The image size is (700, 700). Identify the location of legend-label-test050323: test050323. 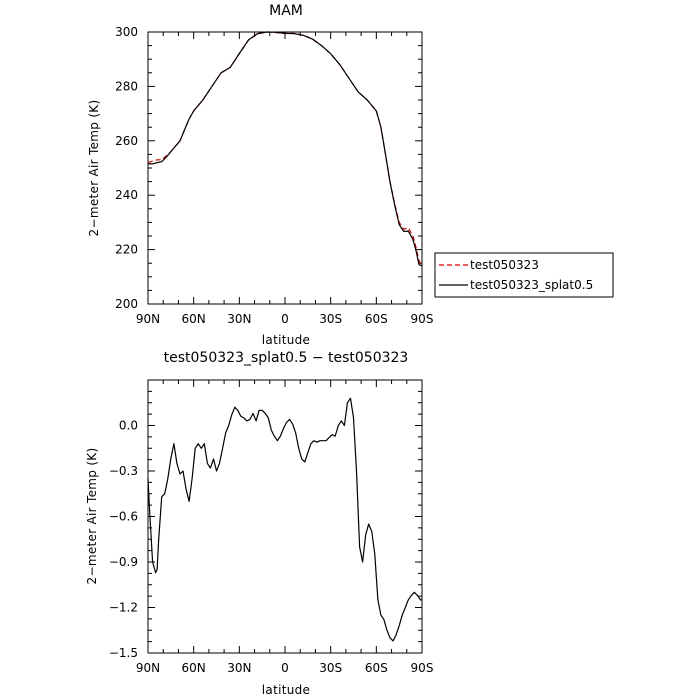
(504, 265).